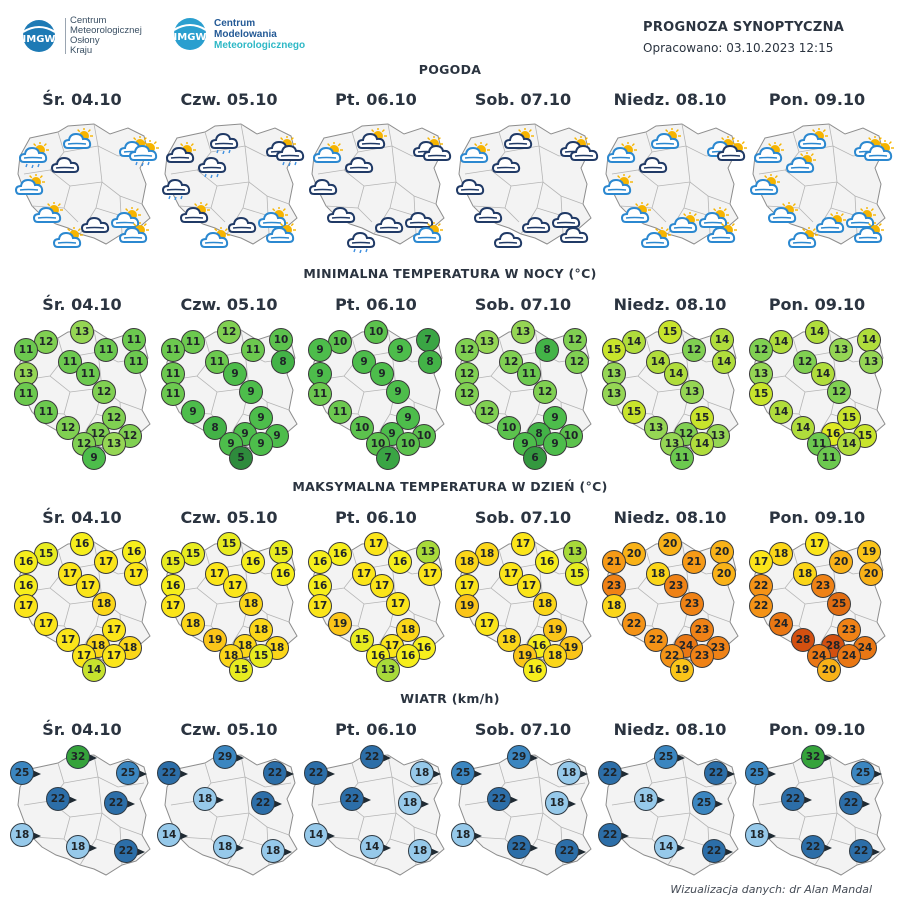 Image resolution: width=900 pixels, height=900 pixels. Describe the element at coordinates (817, 810) in the screenshot. I see `map-wind-5: 32 25 25 22 22 18 22 22` at that location.